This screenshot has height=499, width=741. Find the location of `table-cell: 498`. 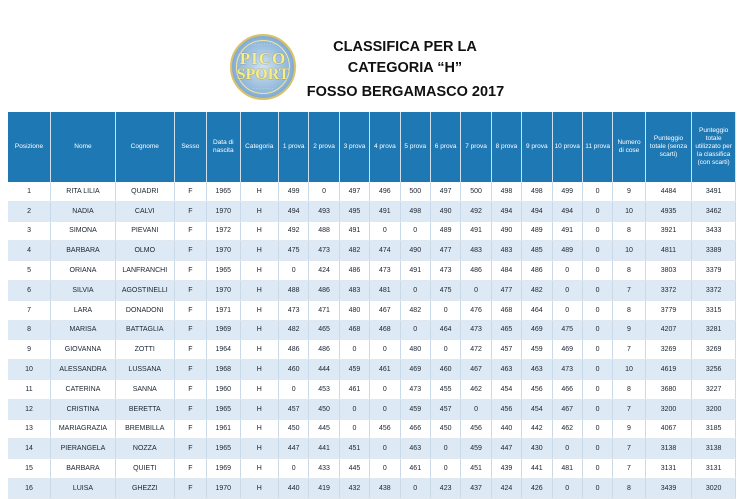

table-cell: 498 is located at coordinates (415, 211).